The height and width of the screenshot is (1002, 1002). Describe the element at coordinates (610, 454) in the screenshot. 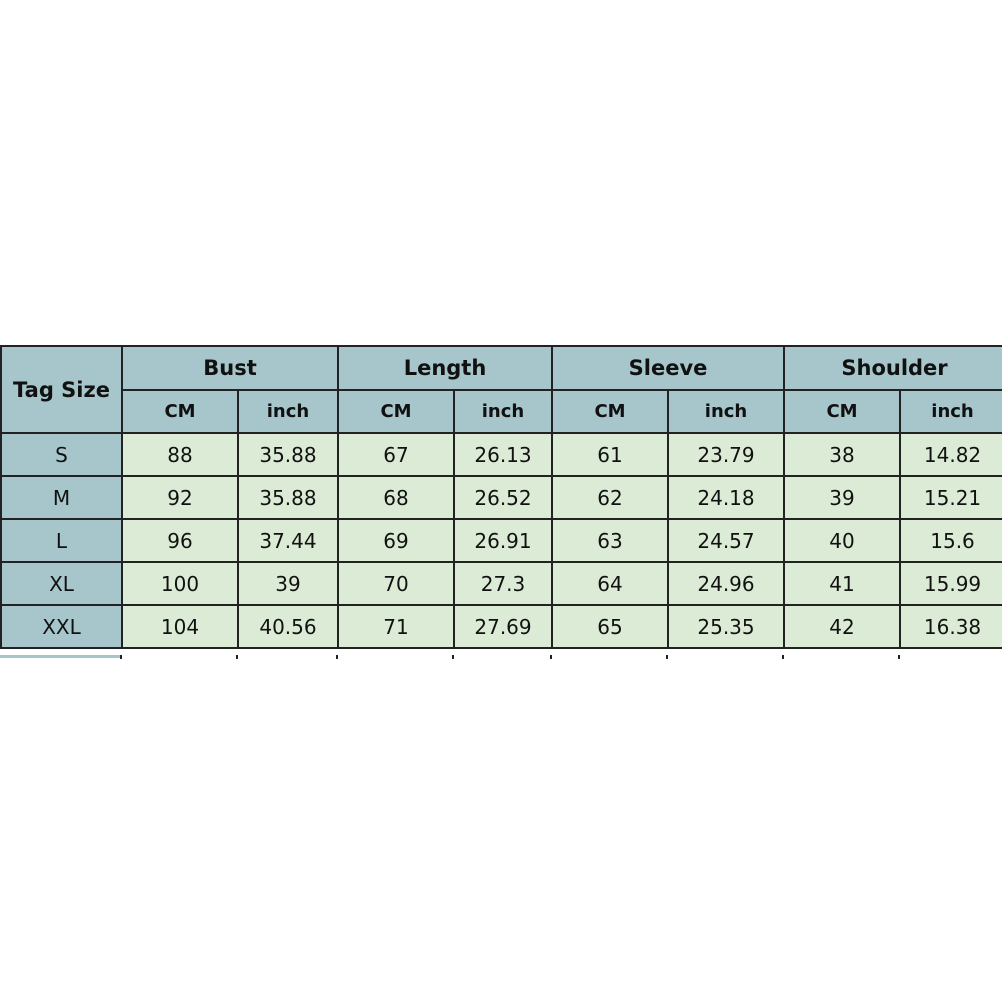

I see `measurement-cell: 61` at that location.